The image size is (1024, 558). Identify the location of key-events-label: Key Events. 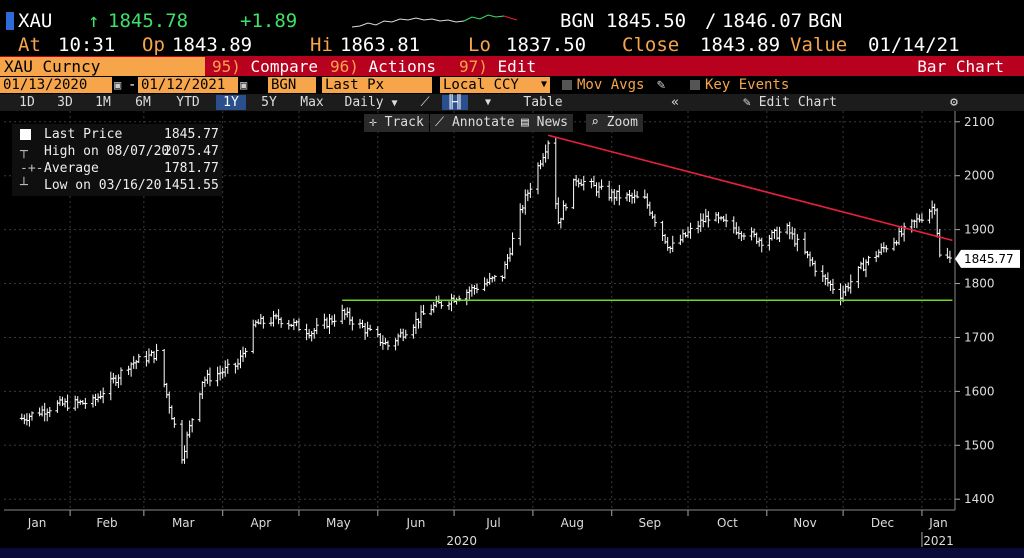
(747, 85).